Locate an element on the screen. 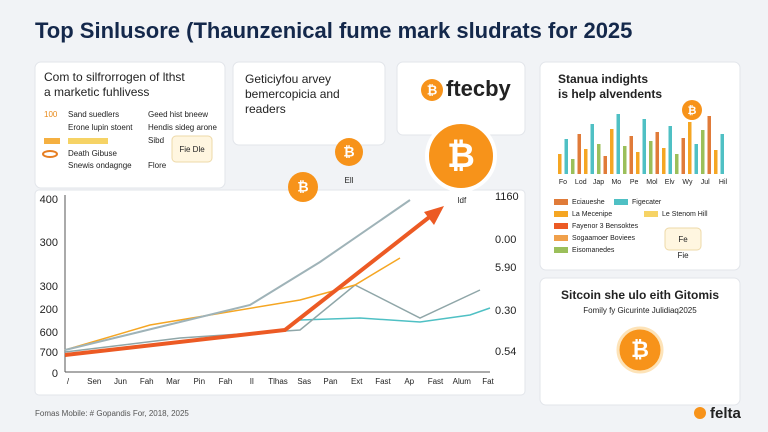  x-label: Mar is located at coordinates (173, 381).